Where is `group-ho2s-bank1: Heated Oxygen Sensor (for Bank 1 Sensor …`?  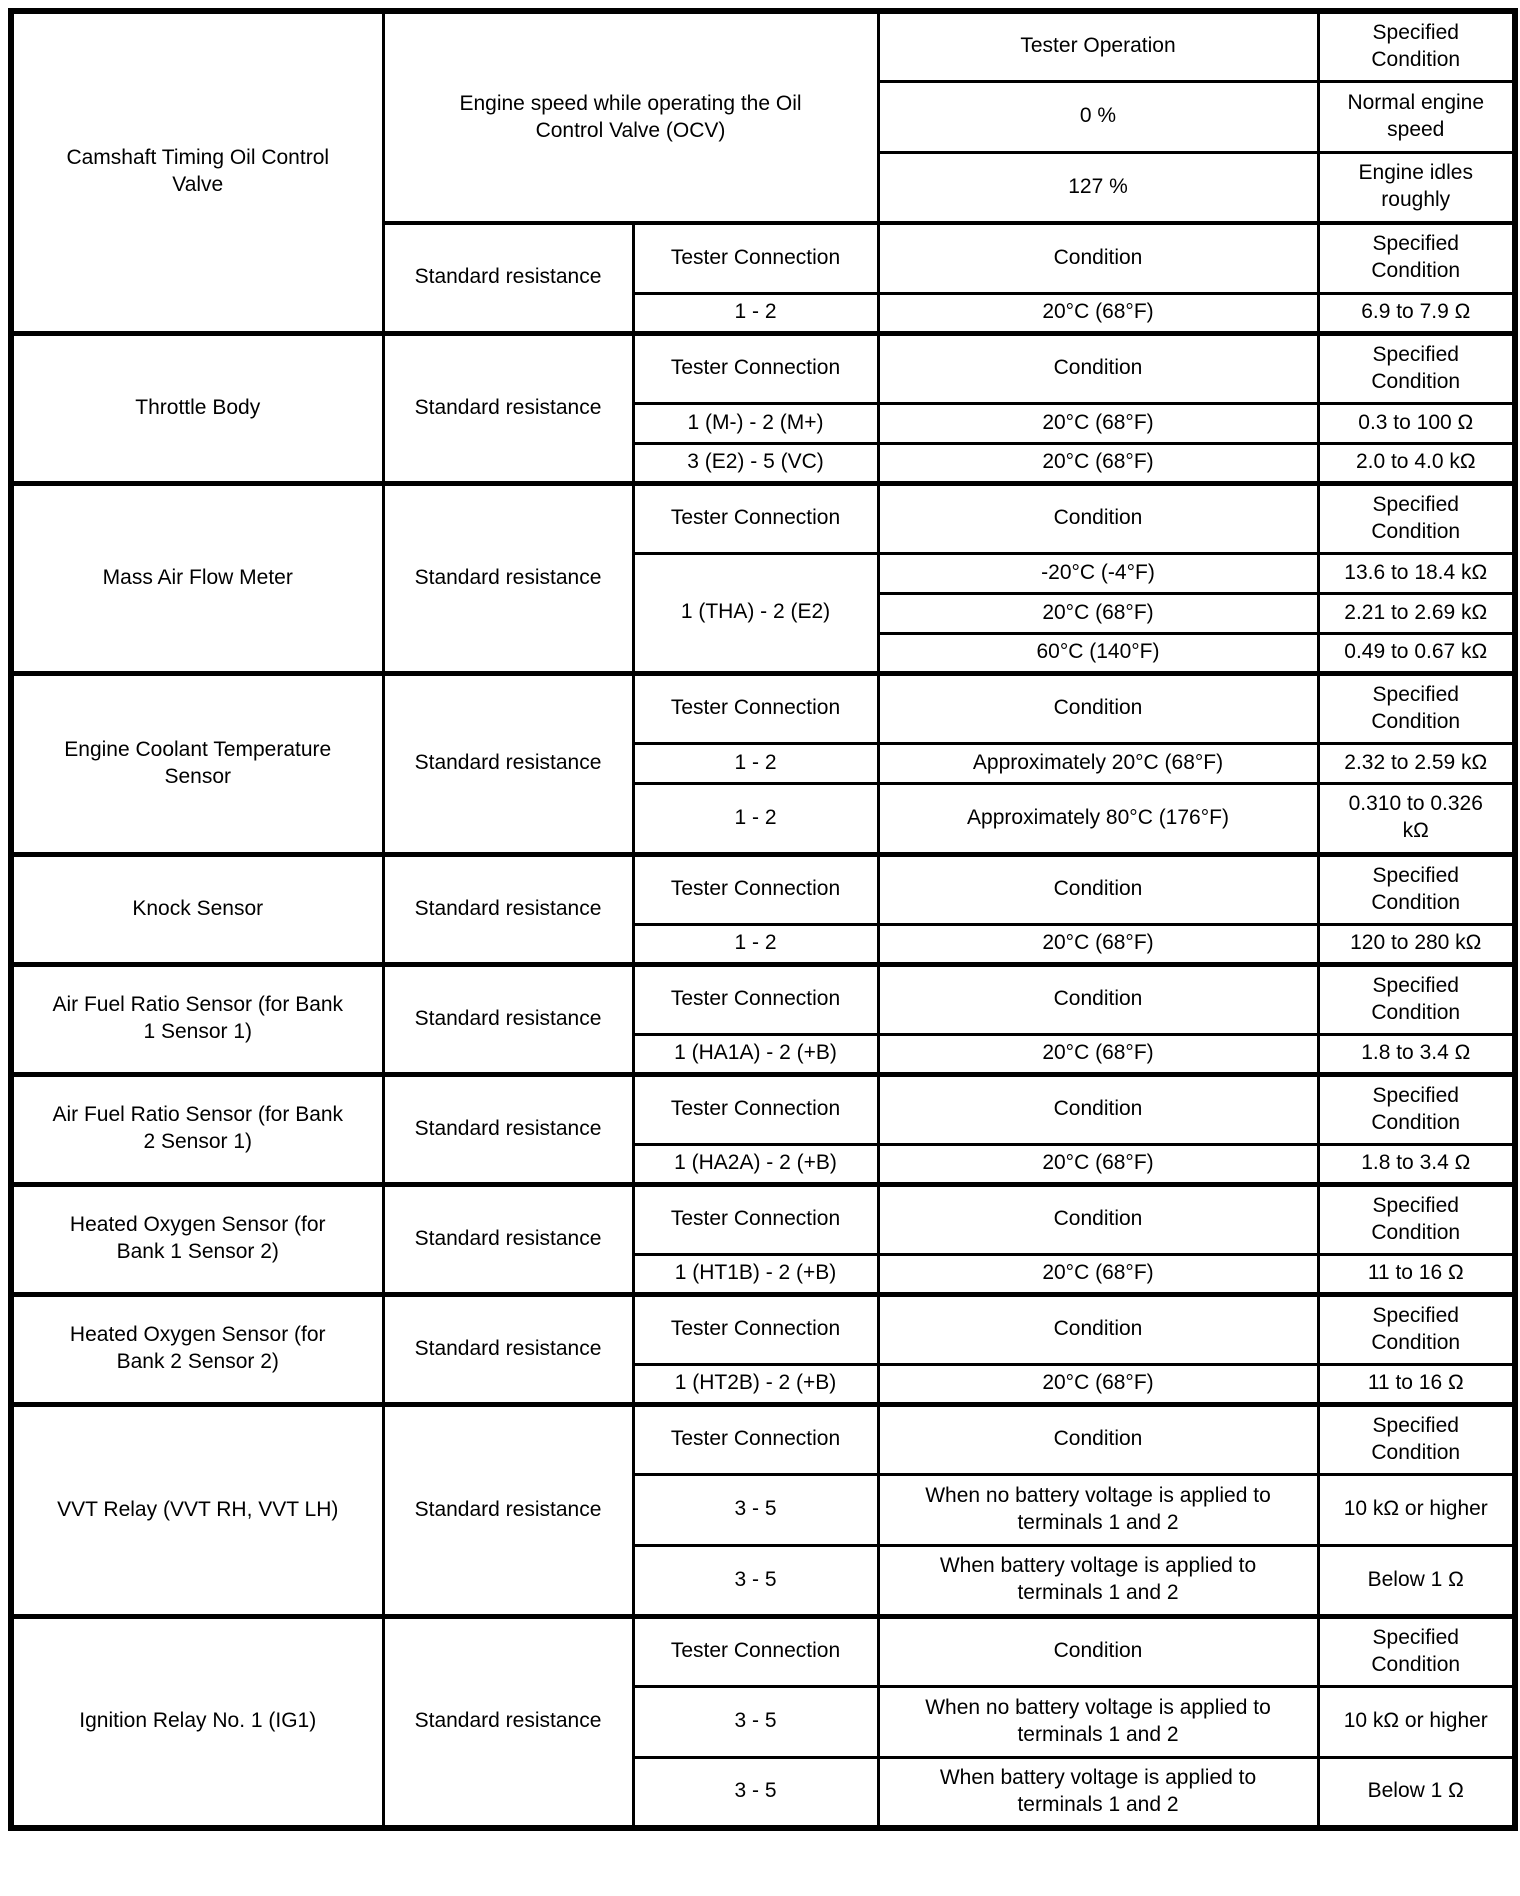 group-ho2s-bank1: Heated Oxygen Sensor (for Bank 1 Sensor … is located at coordinates (763, 1239).